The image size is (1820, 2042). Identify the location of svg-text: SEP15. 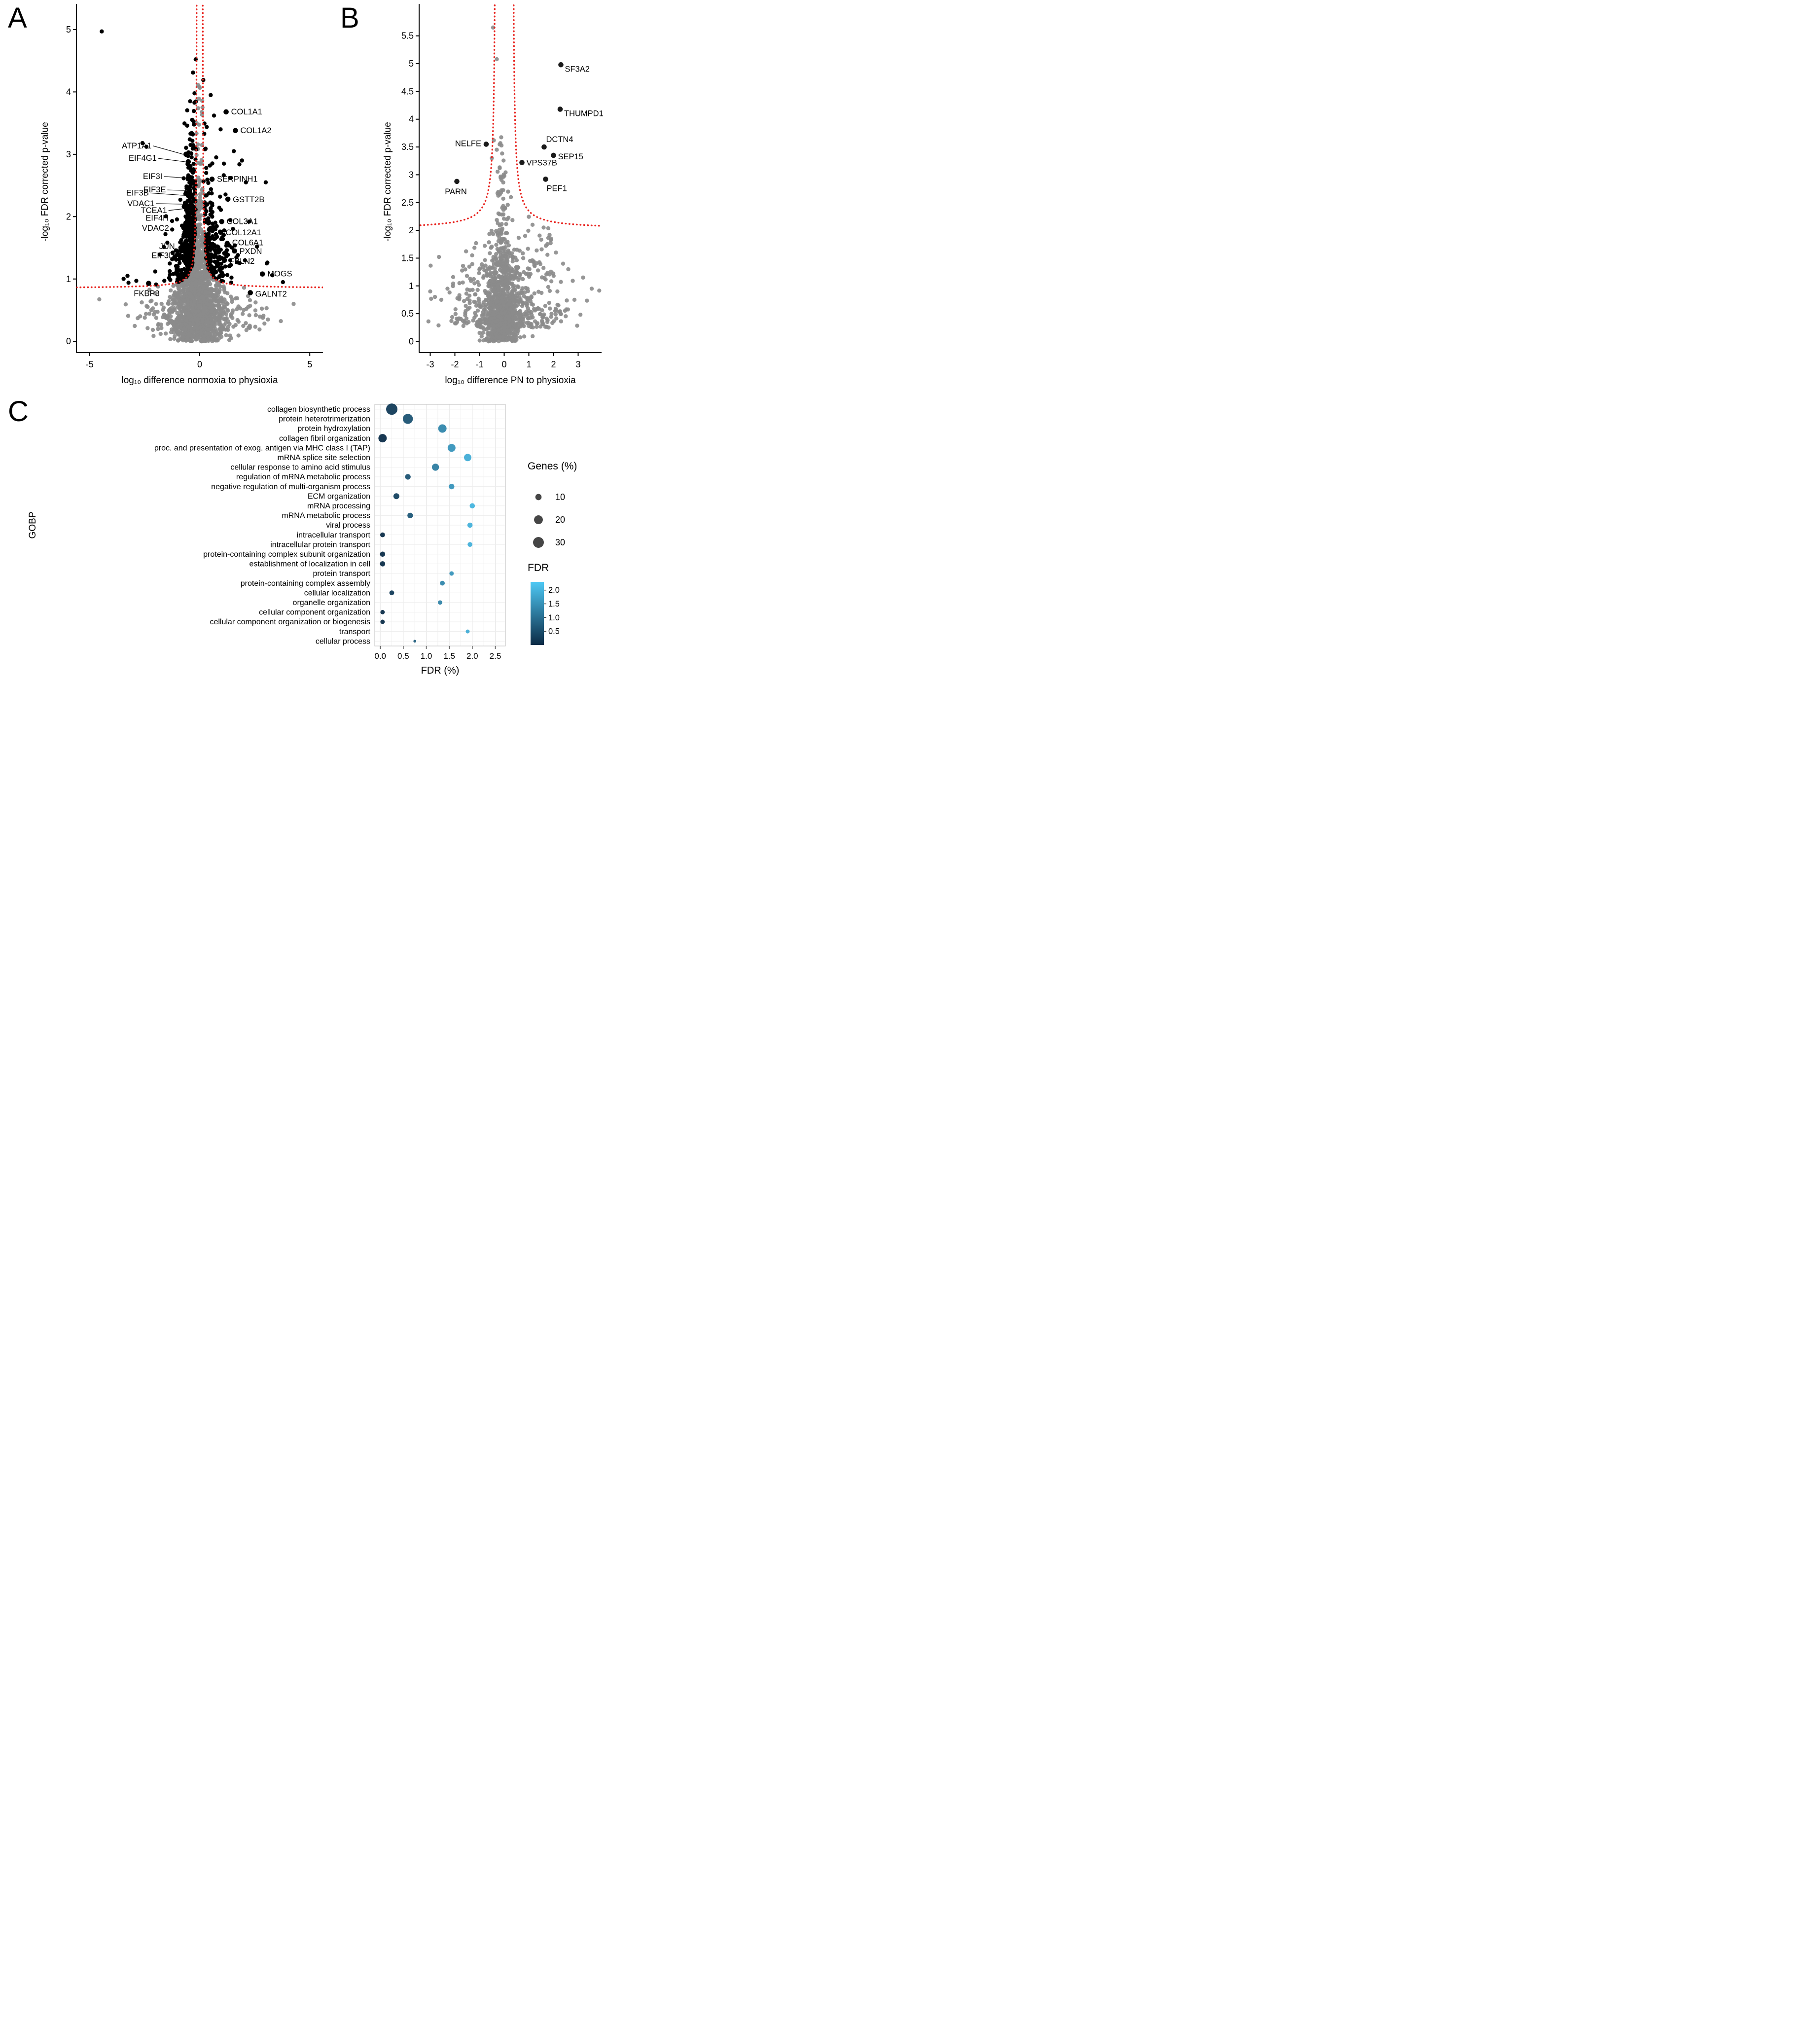
(570, 156).